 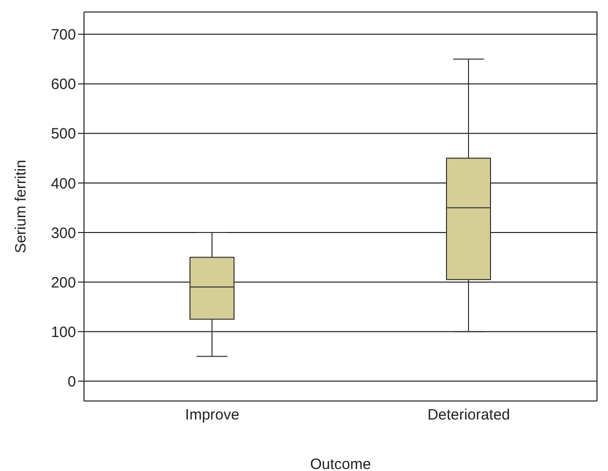 I want to click on x-tick-label: Deteriorated, so click(x=468, y=415).